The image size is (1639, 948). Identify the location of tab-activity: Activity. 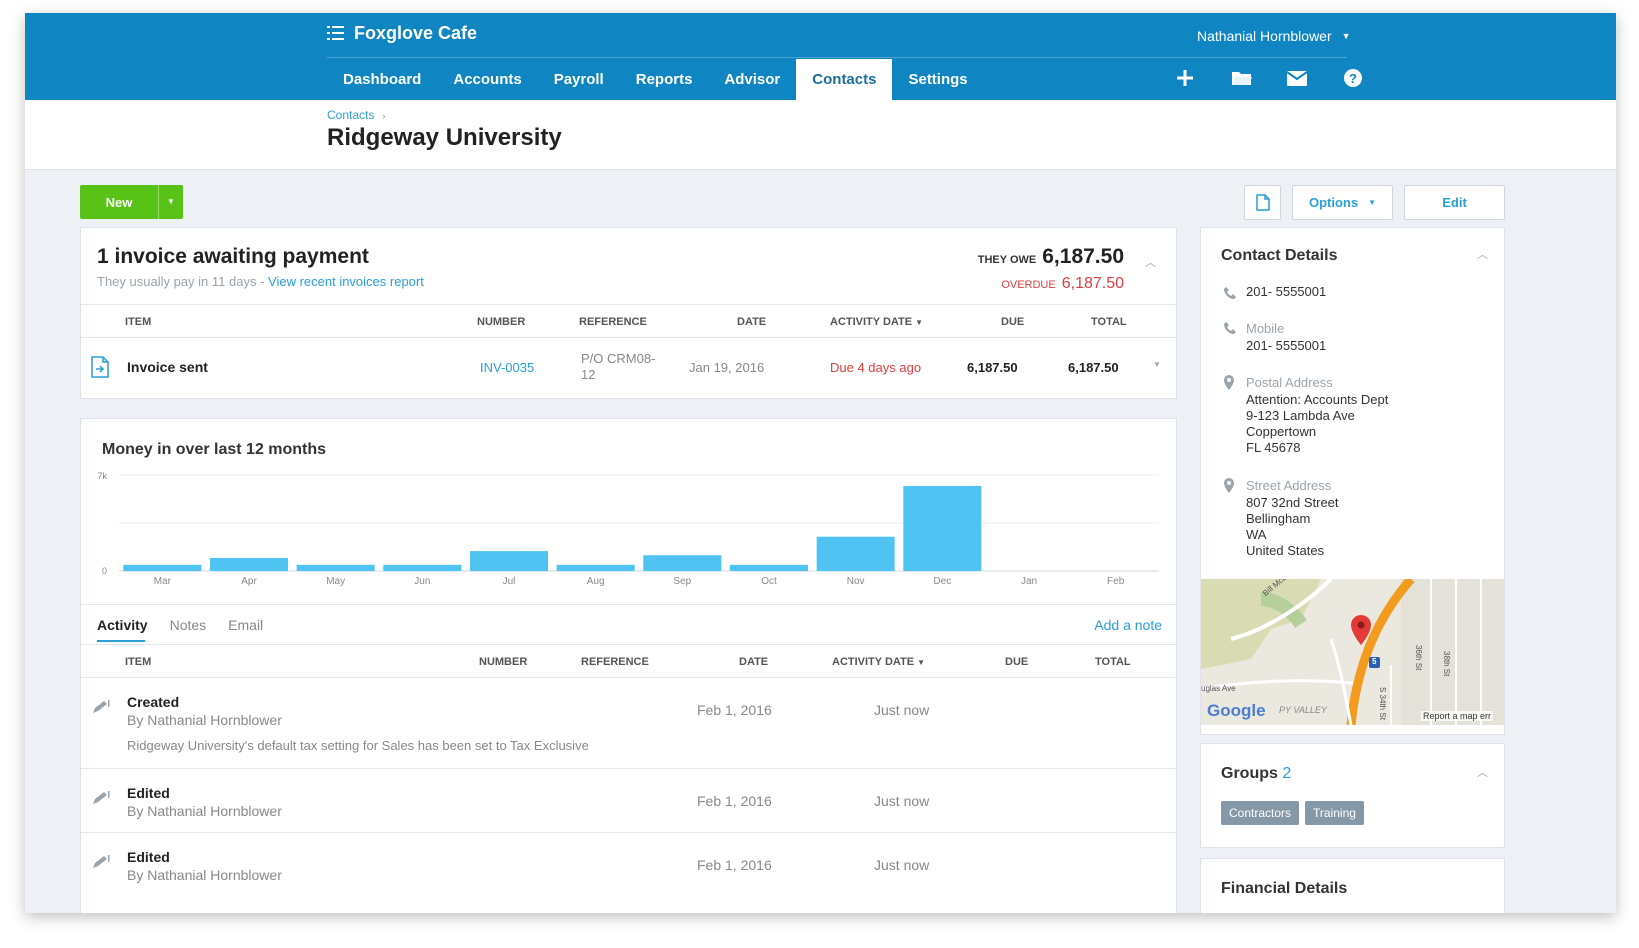
(122, 625).